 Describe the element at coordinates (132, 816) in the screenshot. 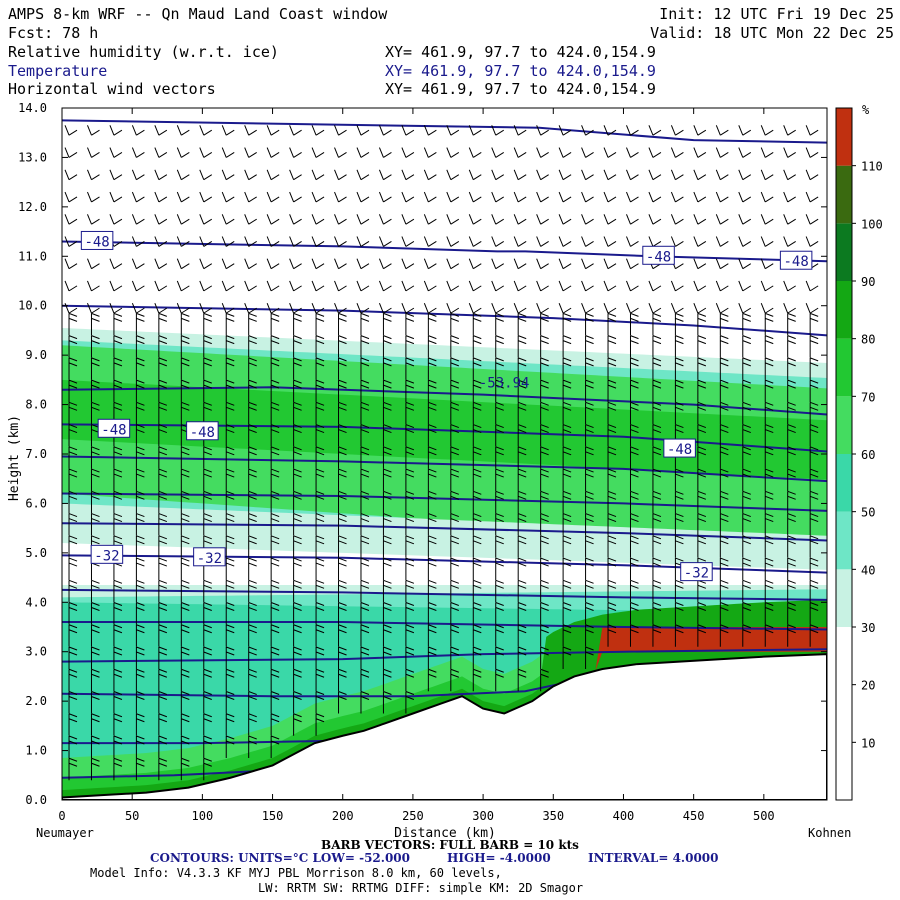

I see `x-tick-label: 50` at that location.